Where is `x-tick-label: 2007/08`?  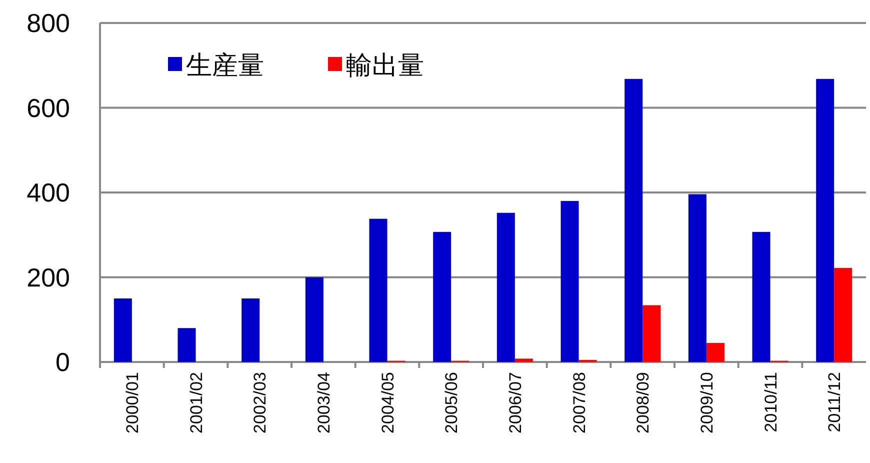
x-tick-label: 2007/08 is located at coordinates (579, 403).